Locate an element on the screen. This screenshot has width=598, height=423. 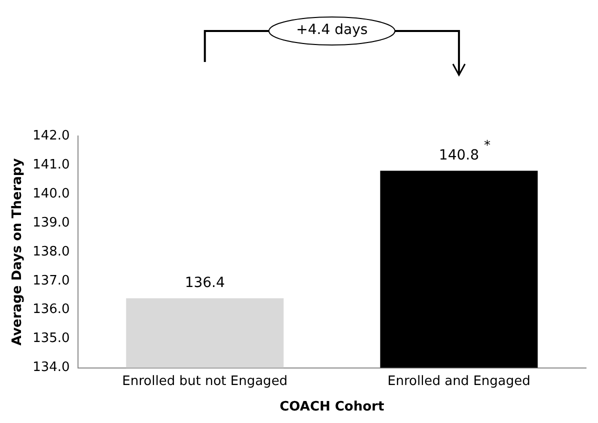
y-tick-label: 140.0 is located at coordinates (51, 194).